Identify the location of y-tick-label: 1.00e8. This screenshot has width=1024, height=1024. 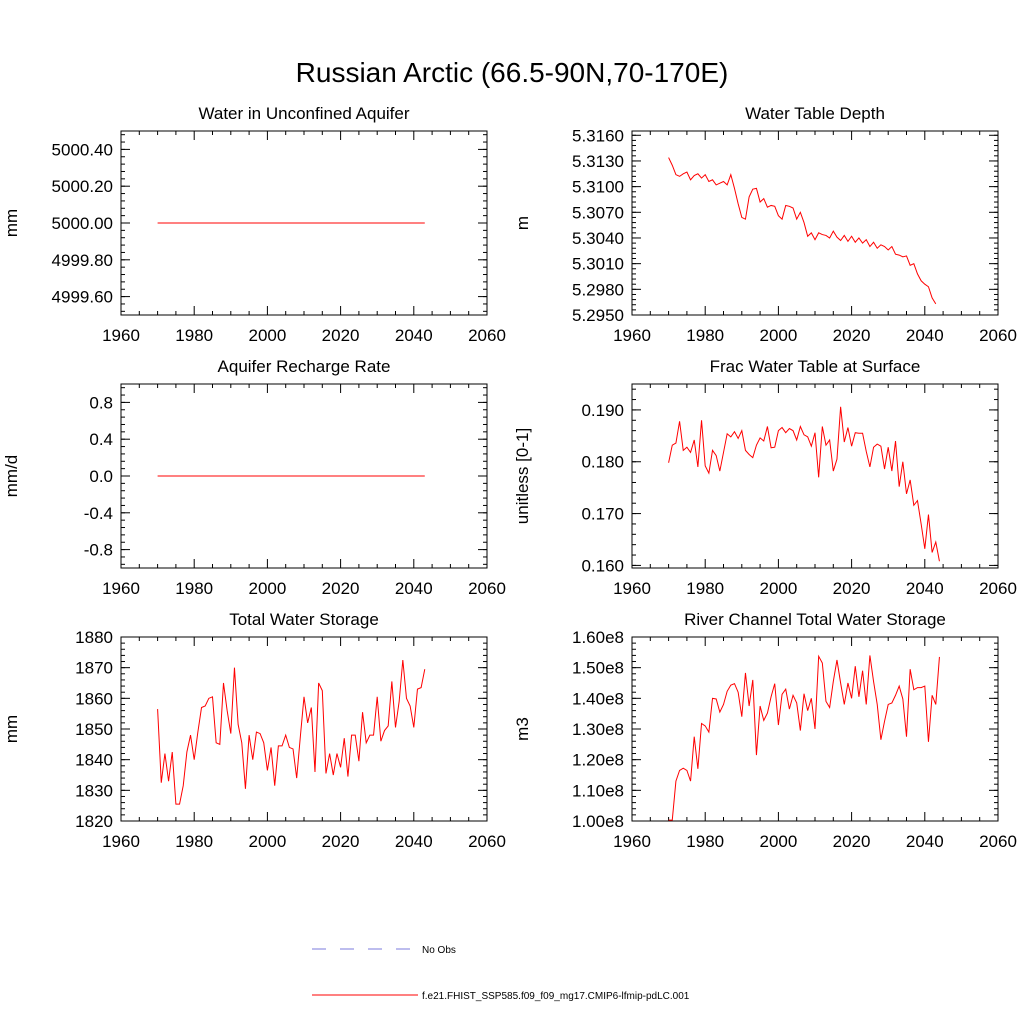
(598, 821).